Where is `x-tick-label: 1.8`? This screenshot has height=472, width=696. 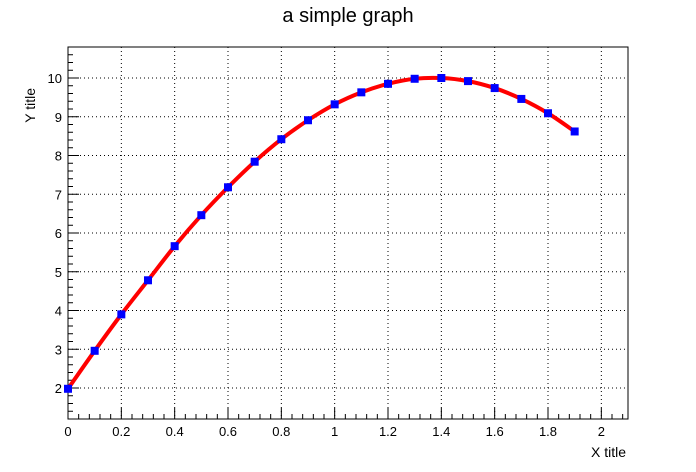 x-tick-label: 1.8 is located at coordinates (548, 431).